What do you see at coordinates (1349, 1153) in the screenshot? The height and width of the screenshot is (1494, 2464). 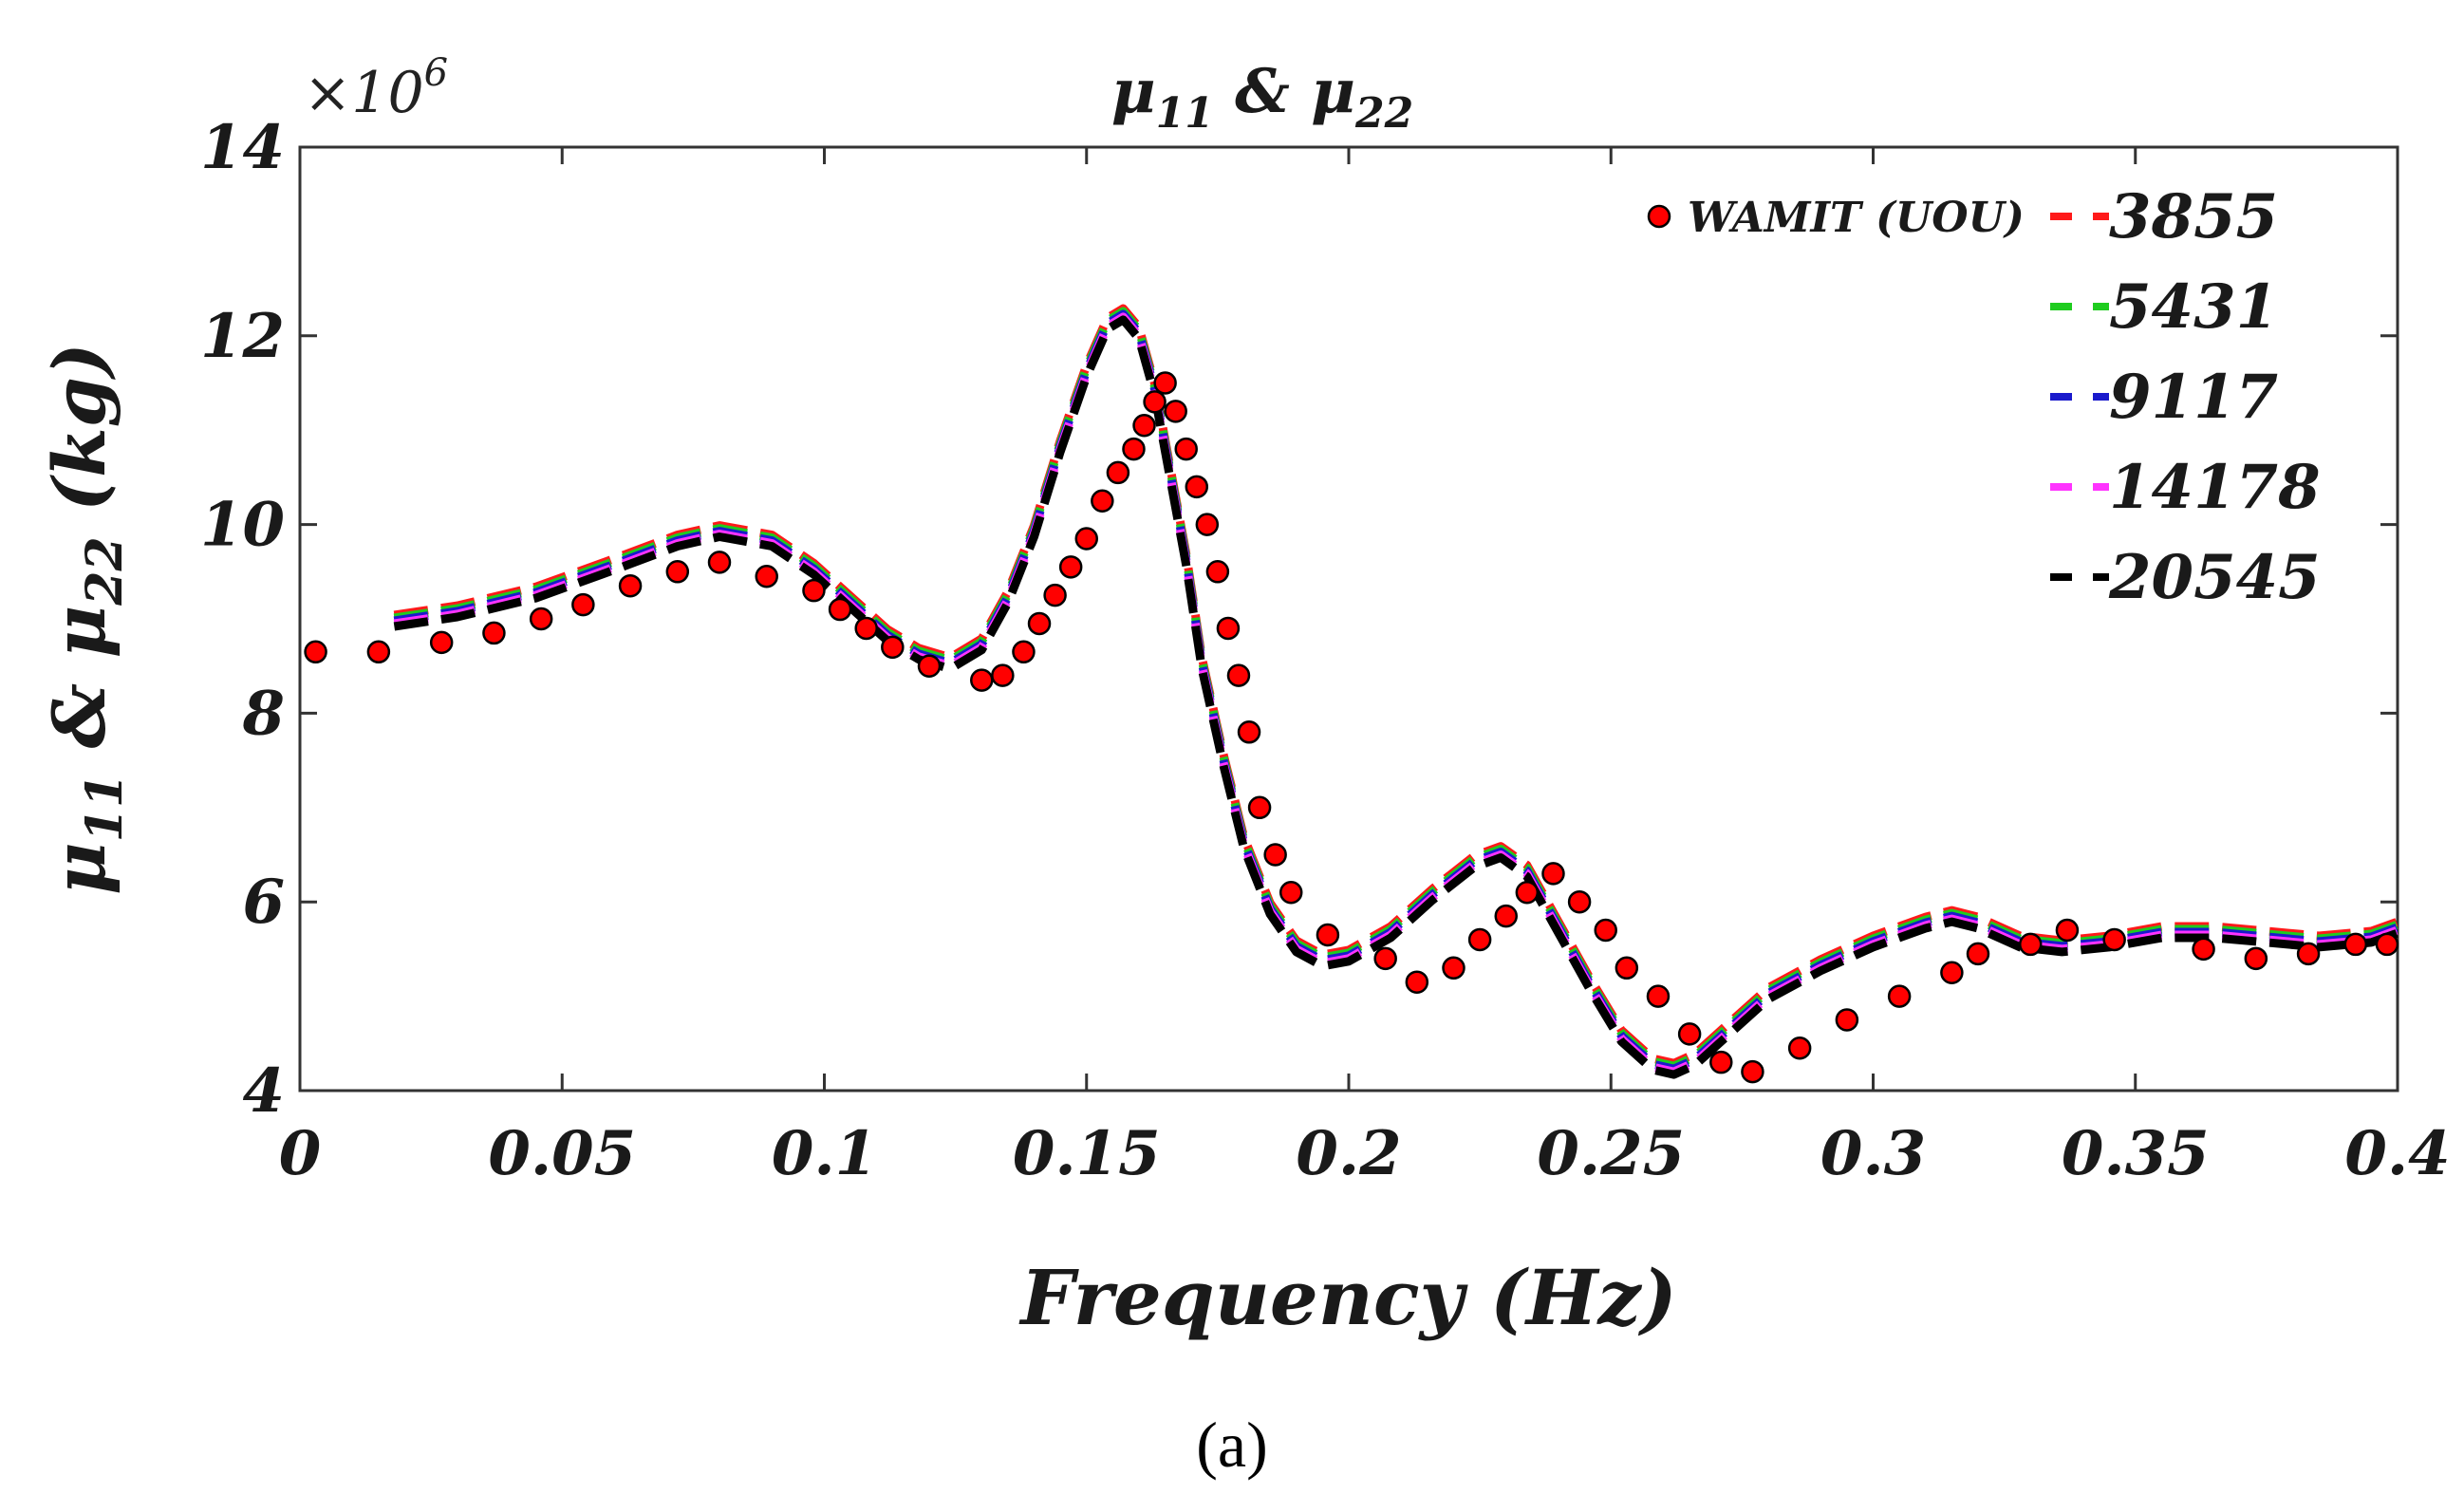 I see `x-tick-label: 0.2` at bounding box center [1349, 1153].